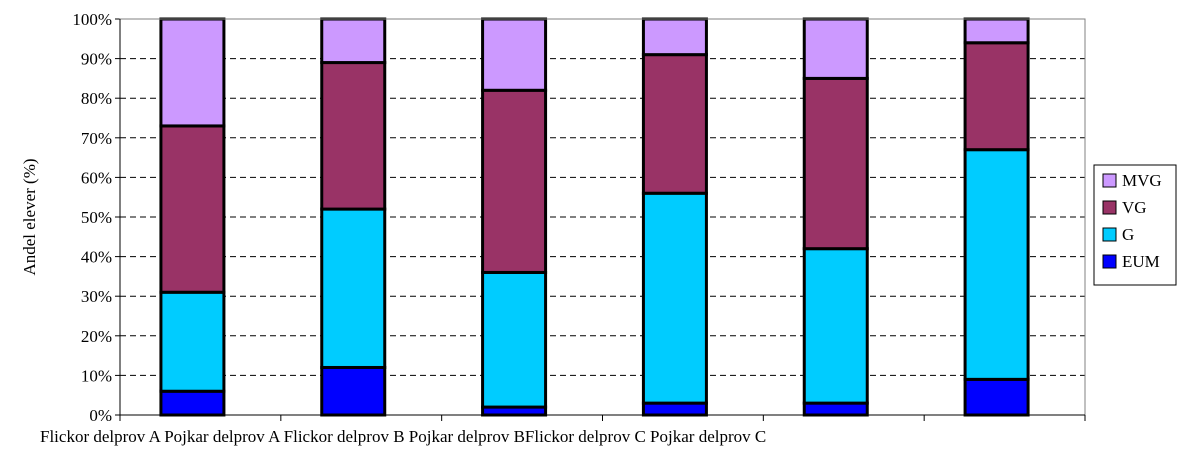  I want to click on legend-label-g: G, so click(1128, 234).